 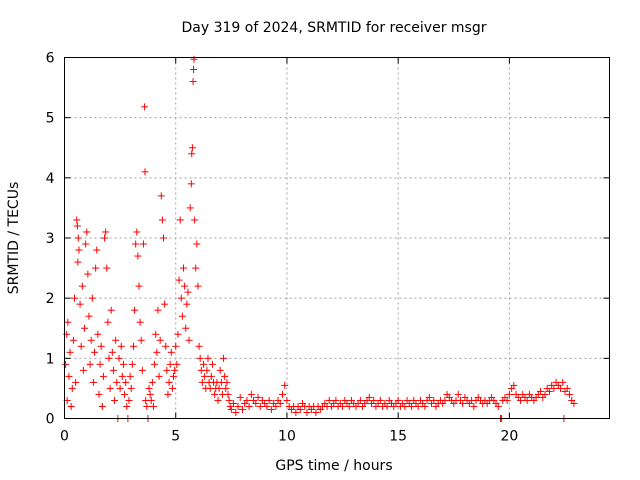 What do you see at coordinates (50, 359) in the screenshot?
I see `y-tick-label: 1` at bounding box center [50, 359].